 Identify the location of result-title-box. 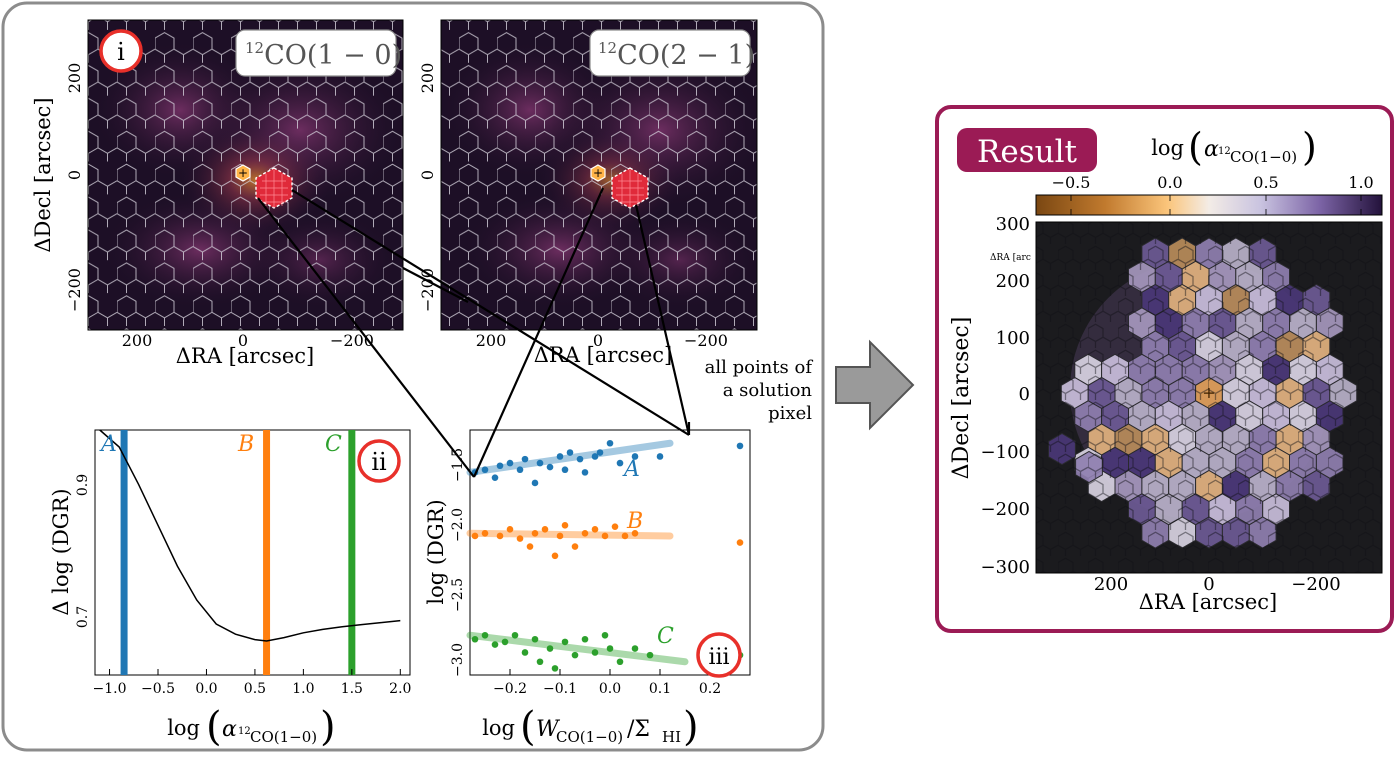
(1027, 150).